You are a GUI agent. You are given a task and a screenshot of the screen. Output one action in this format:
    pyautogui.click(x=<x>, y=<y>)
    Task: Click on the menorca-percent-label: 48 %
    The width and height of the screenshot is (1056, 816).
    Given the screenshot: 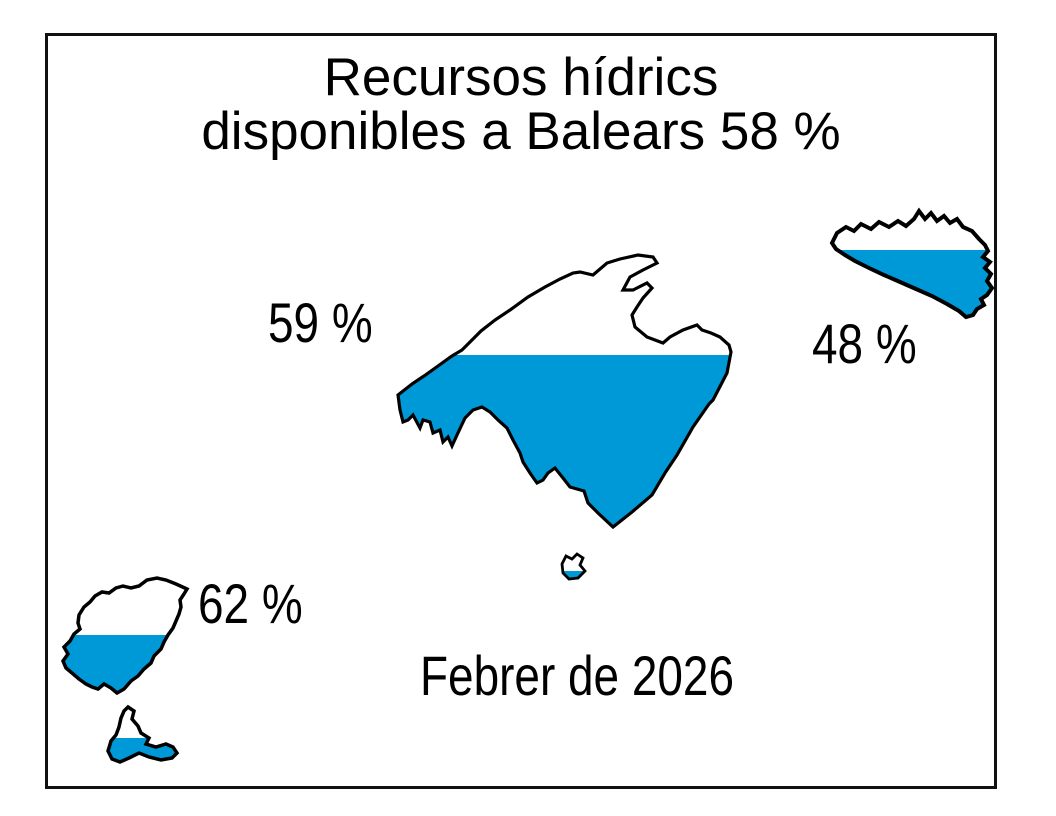 What is the action you would take?
    pyautogui.click(x=864, y=343)
    